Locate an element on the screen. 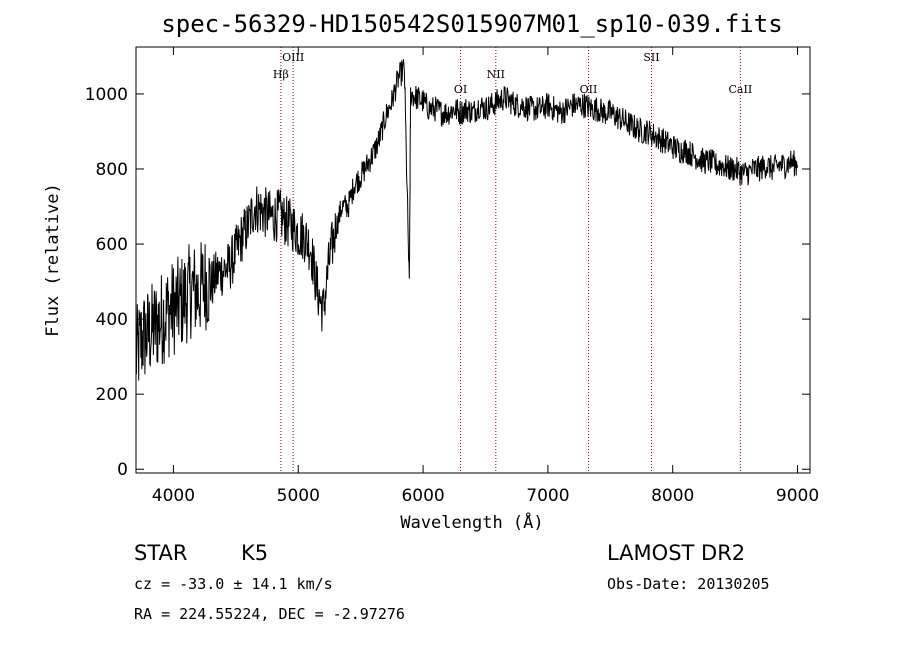 The height and width of the screenshot is (649, 900). y-tick-label: 200 is located at coordinates (112, 395).